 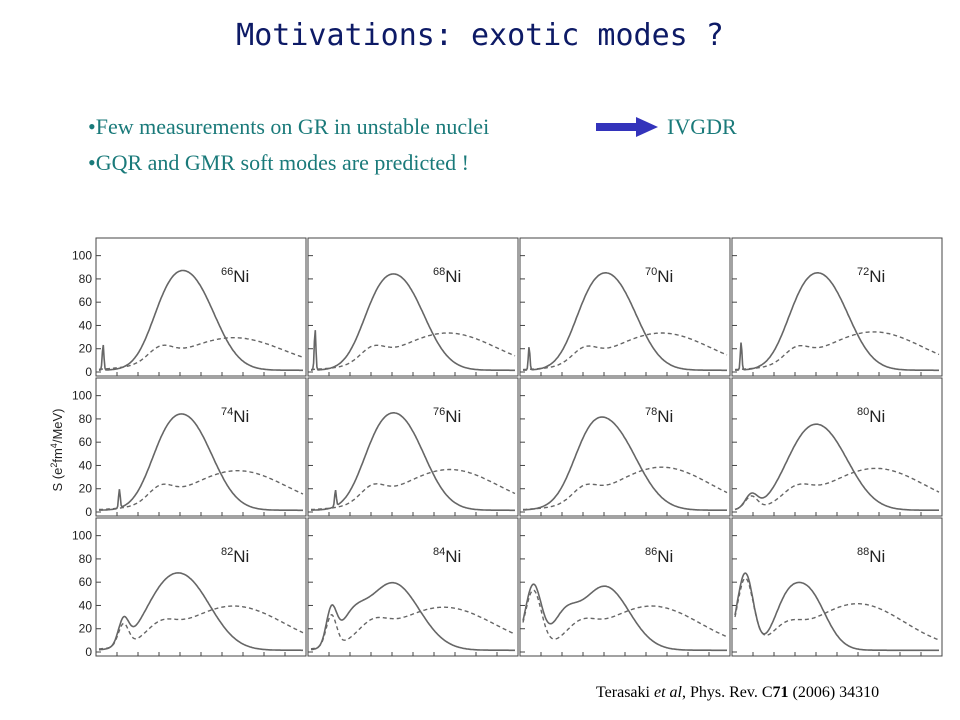 What do you see at coordinates (651, 412) in the screenshot?
I see `nucleus-mass: 78` at bounding box center [651, 412].